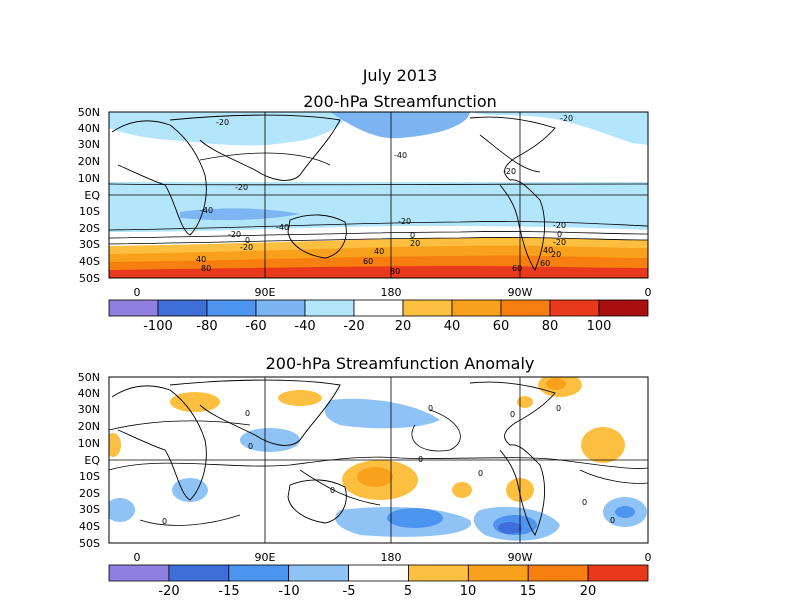 This screenshot has height=600, width=800. I want to click on bottom-colorbar-labels: -20 -15 -10 -5 5 10 15 20, so click(377, 591).